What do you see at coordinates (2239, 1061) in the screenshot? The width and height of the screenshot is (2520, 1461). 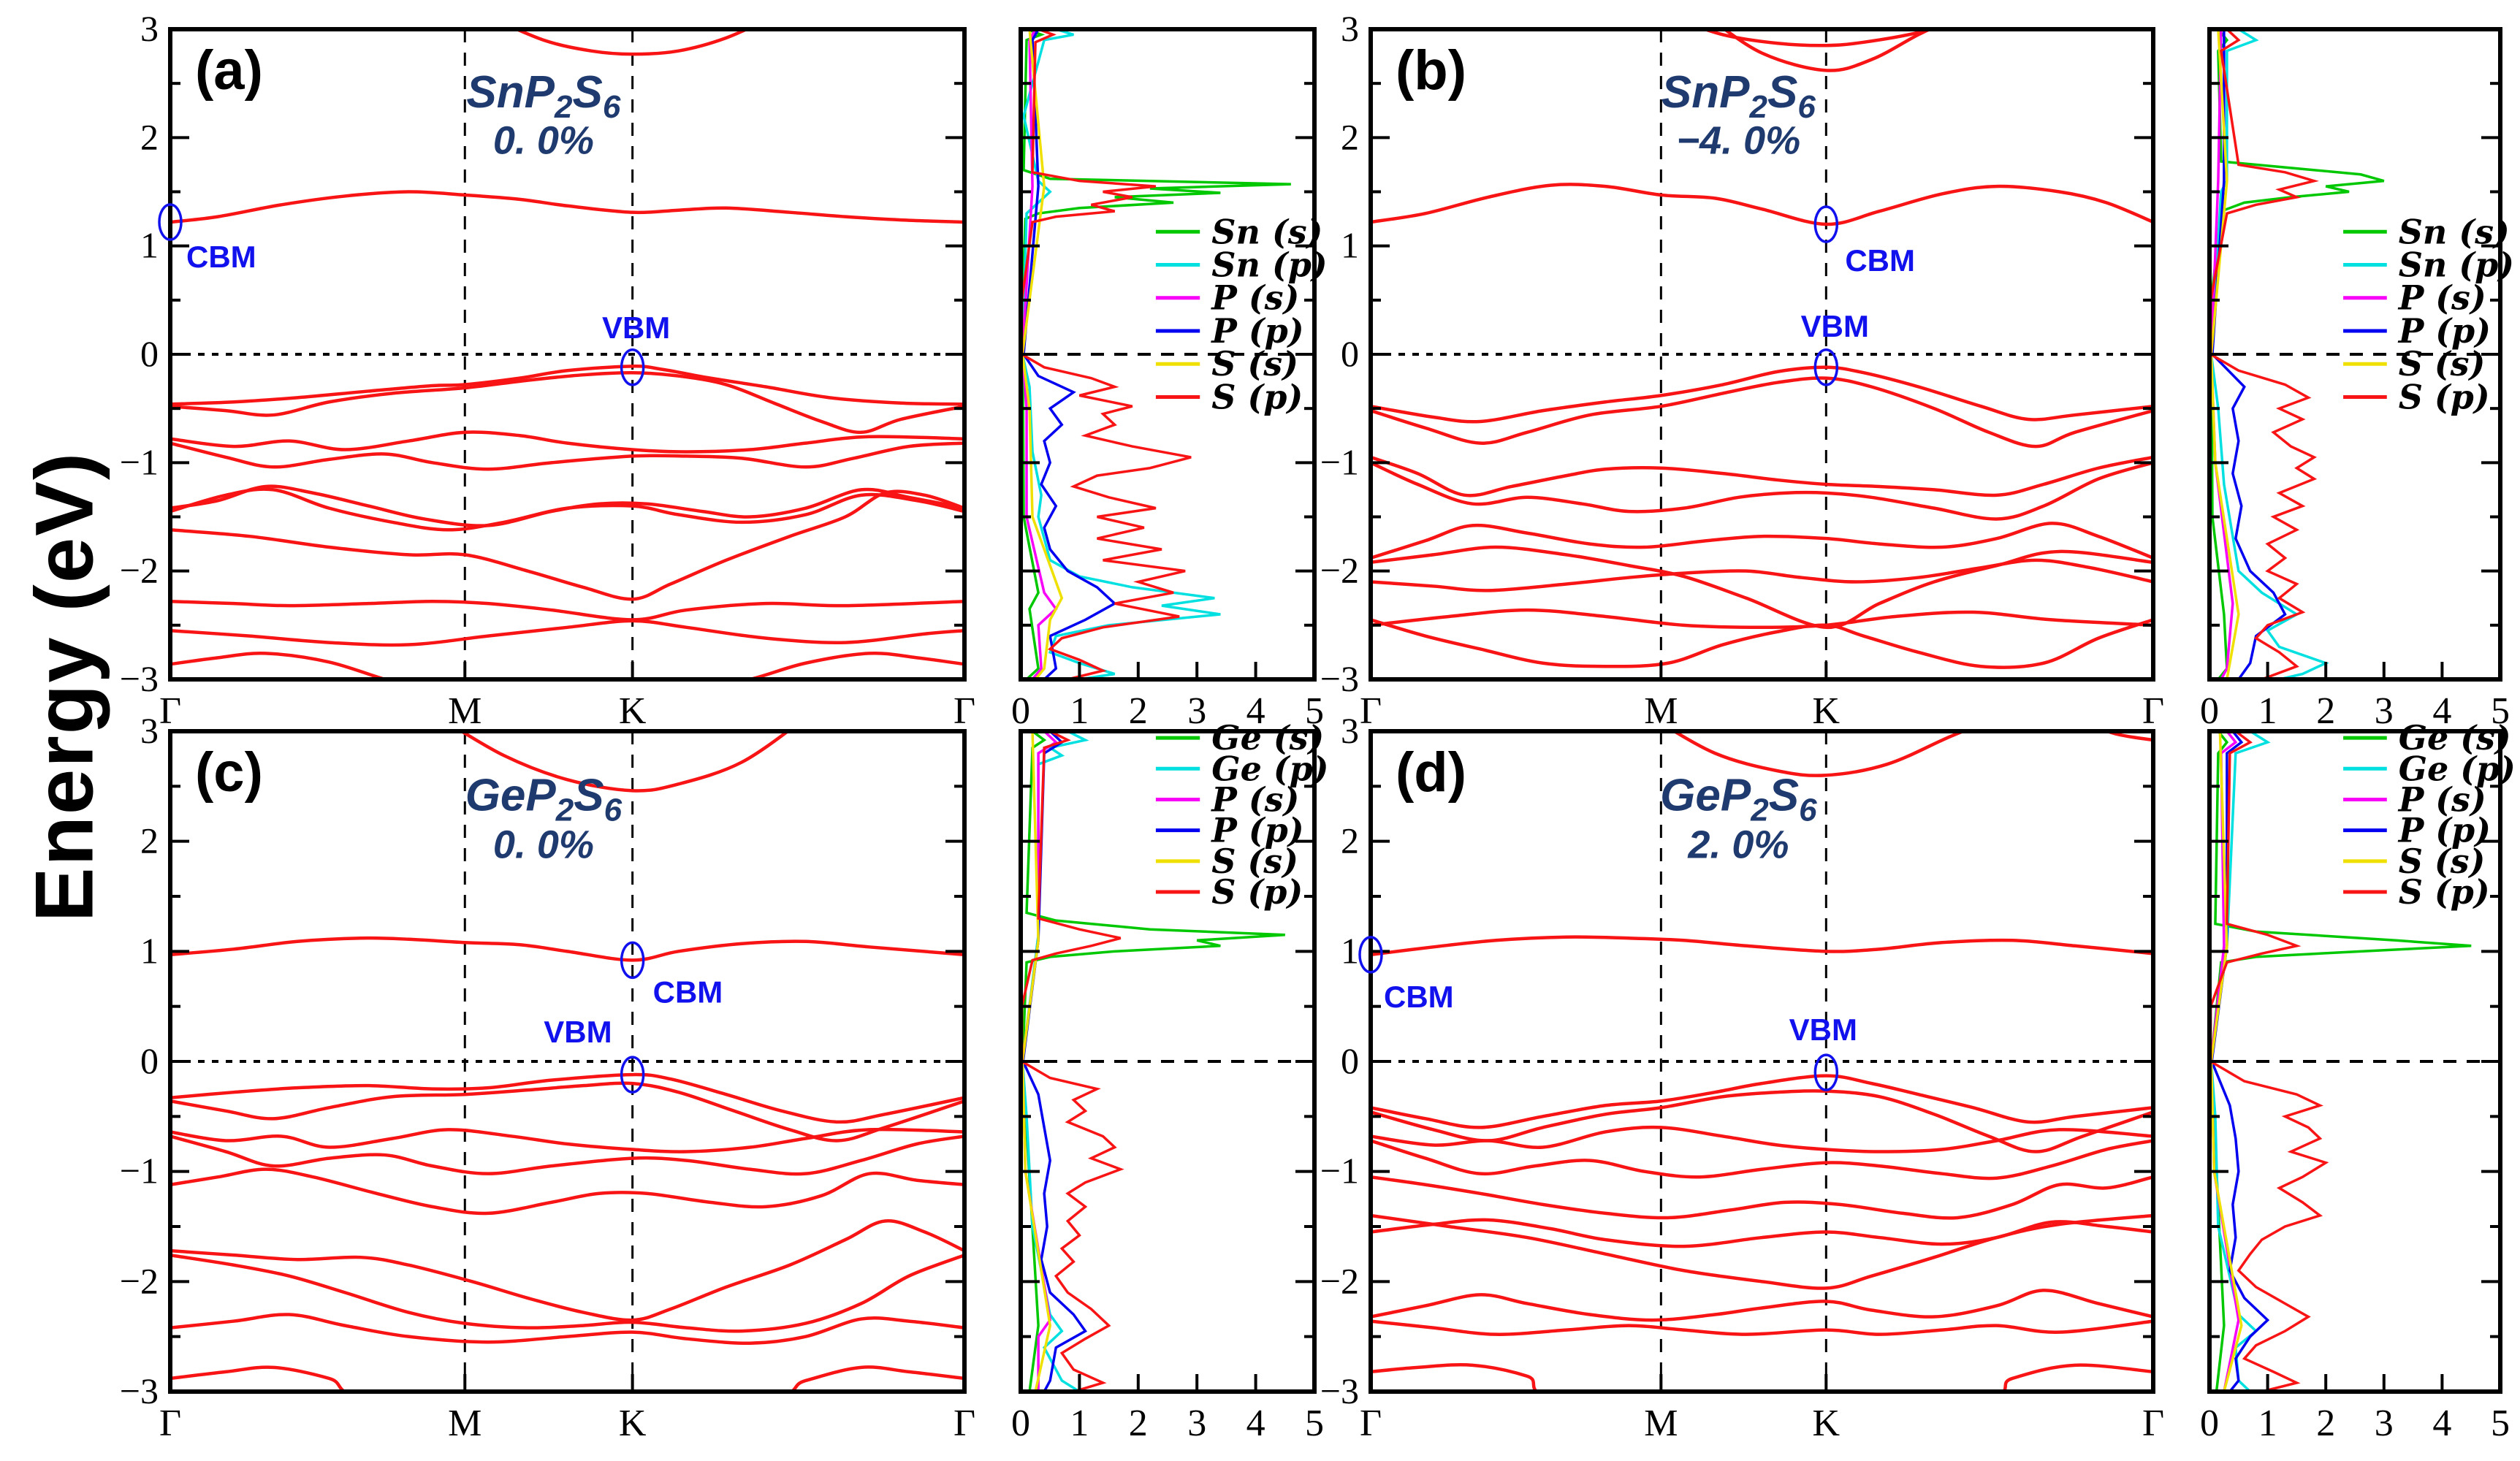 I see `dos-curve-Pp` at bounding box center [2239, 1061].